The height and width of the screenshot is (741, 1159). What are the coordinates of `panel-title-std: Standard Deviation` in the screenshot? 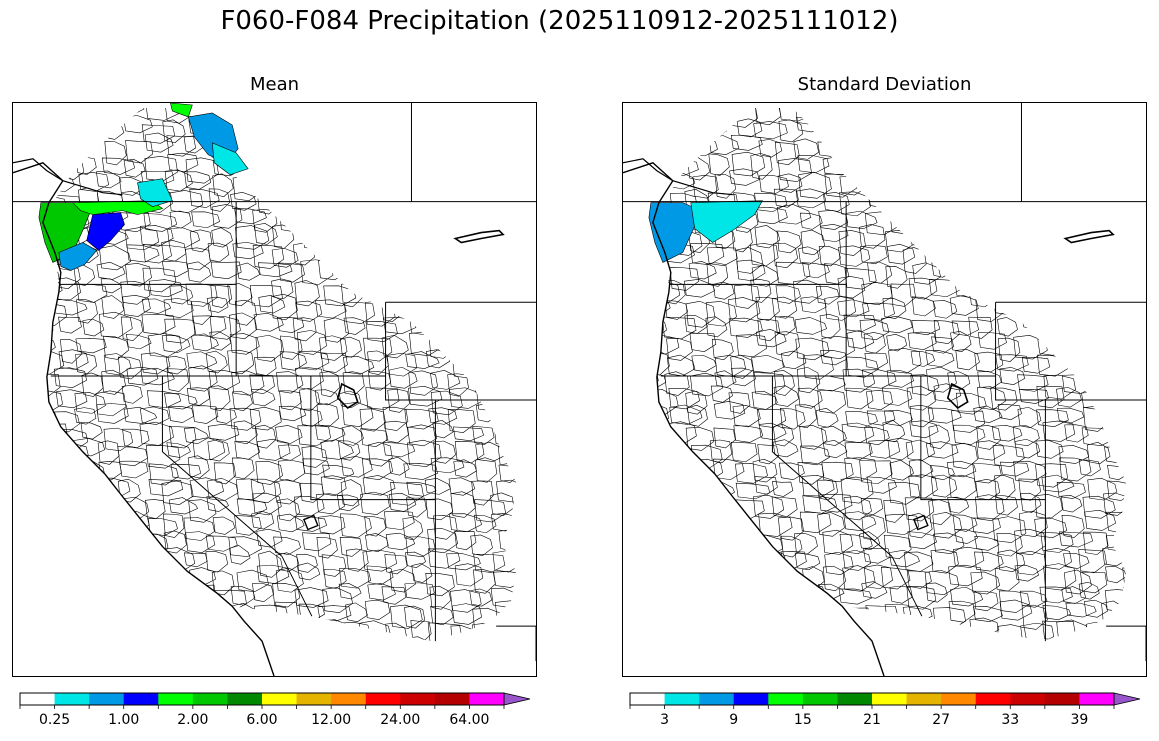 It's located at (884, 84).